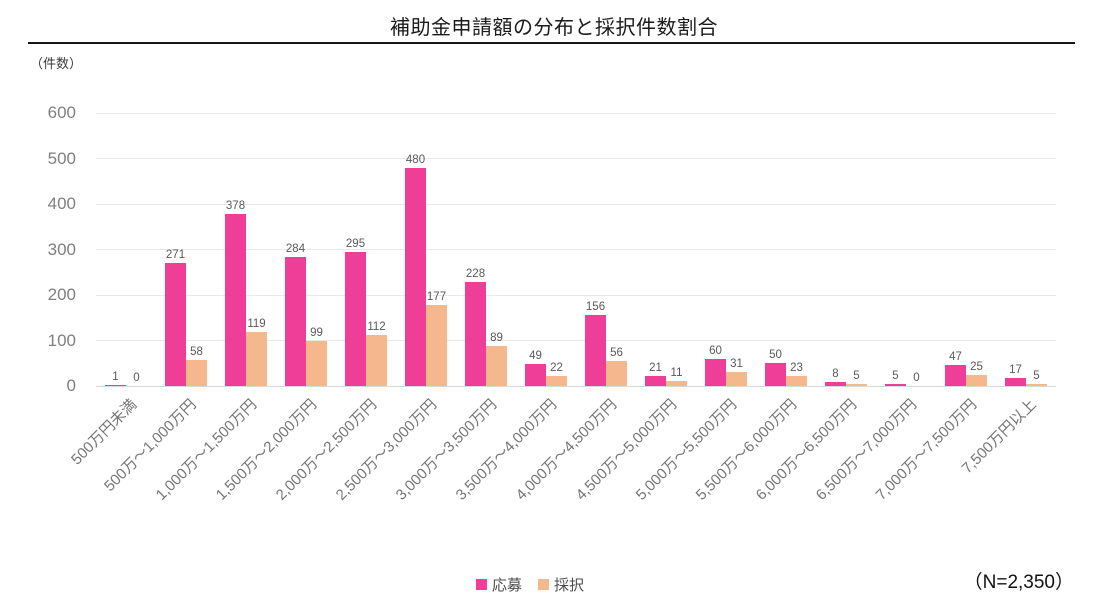 The height and width of the screenshot is (615, 1108). Describe the element at coordinates (554, 28) in the screenshot. I see `chart-title: 補助金申請額の分布と採択件数割合` at that location.